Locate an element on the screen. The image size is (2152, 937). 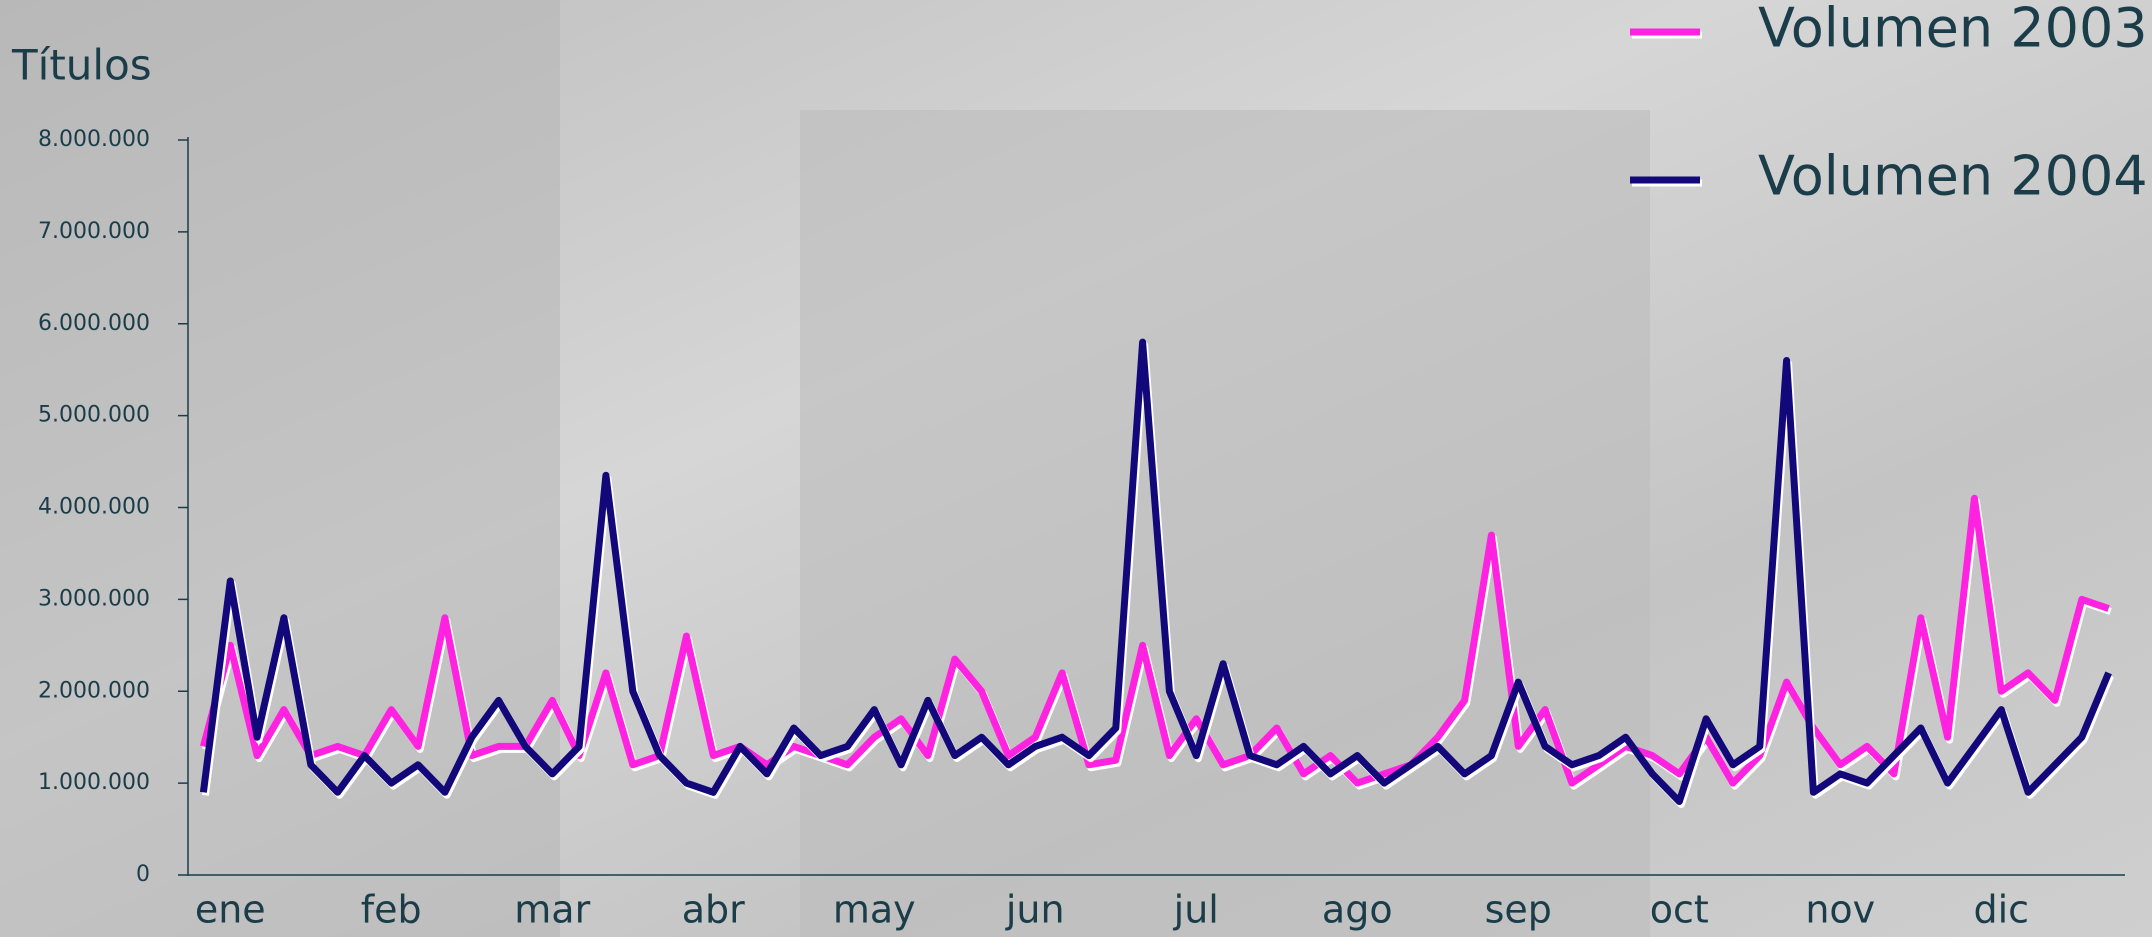
y-tick-label: 2.000.000 is located at coordinates (94, 690).